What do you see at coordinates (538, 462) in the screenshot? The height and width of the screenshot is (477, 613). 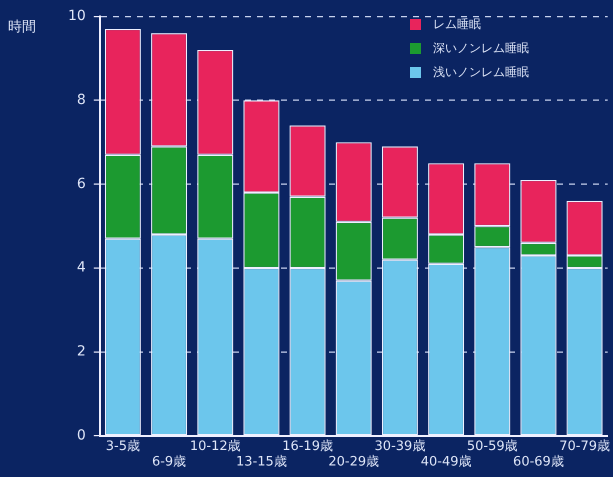 I see `x-tick-label: 60-69歳` at bounding box center [538, 462].